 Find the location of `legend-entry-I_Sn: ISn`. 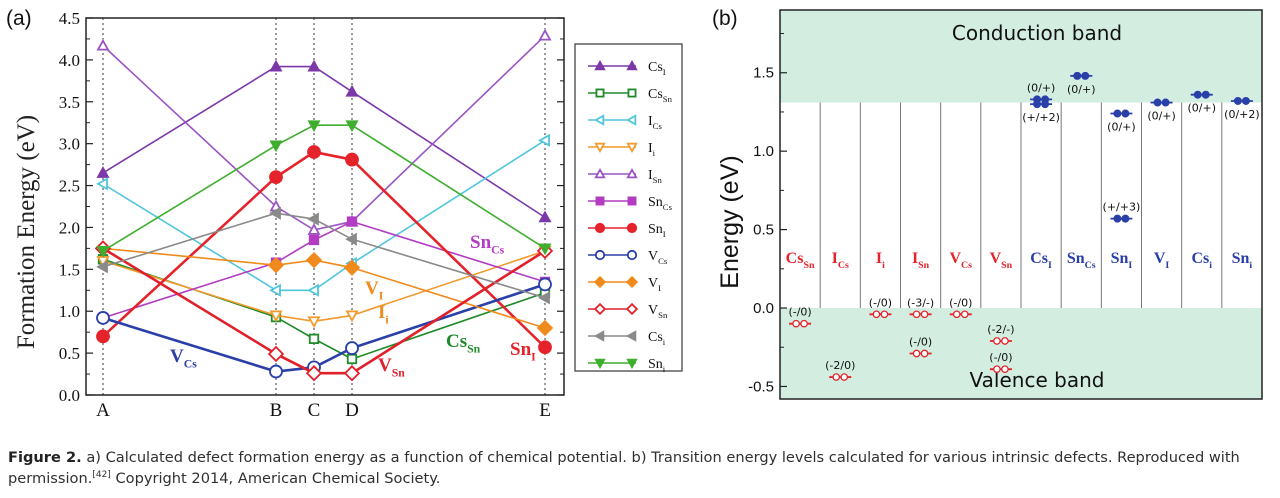

legend-entry-I_Sn: ISn is located at coordinates (625, 176).